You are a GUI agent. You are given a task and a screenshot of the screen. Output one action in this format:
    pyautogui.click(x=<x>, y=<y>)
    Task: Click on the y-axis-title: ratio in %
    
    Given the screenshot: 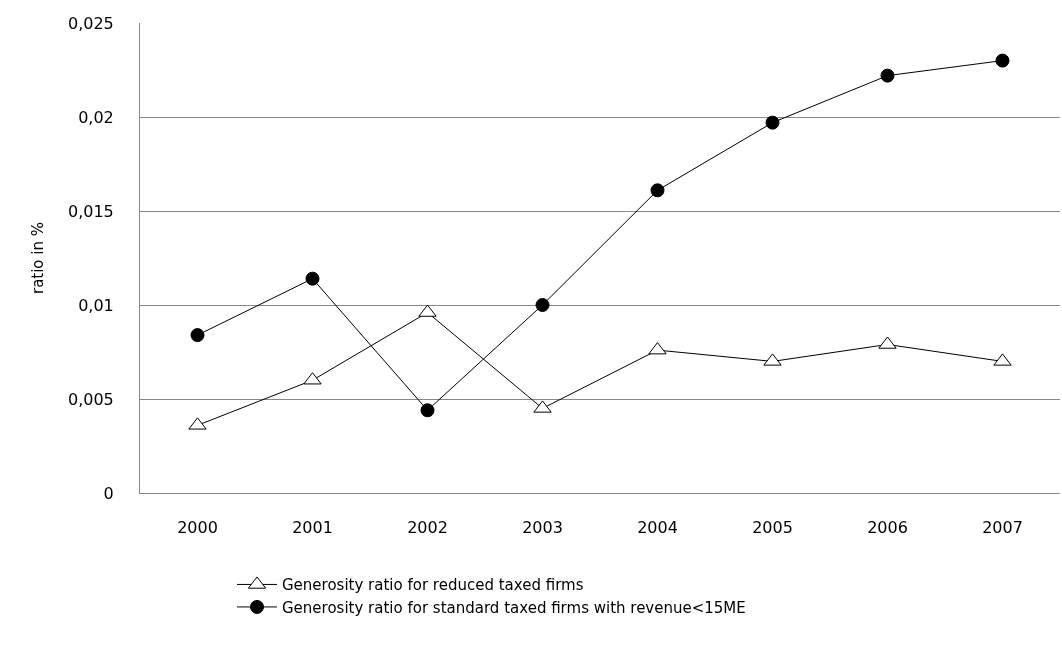 What is the action you would take?
    pyautogui.click(x=38, y=258)
    